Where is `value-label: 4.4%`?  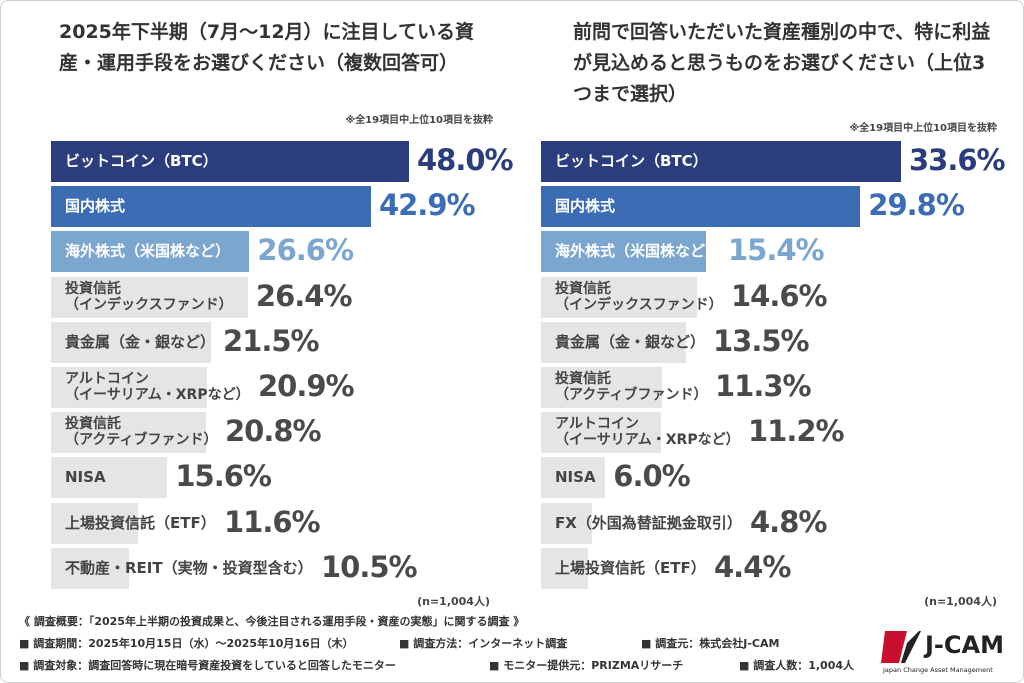
value-label: 4.4% is located at coordinates (752, 566).